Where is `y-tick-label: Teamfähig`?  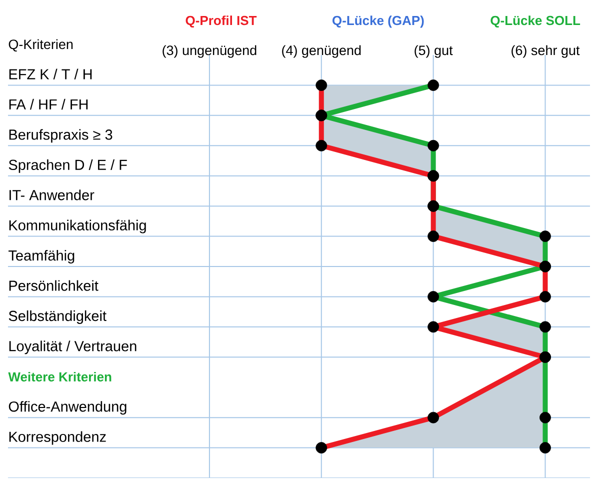
y-tick-label: Teamfähig is located at coordinates (41, 257).